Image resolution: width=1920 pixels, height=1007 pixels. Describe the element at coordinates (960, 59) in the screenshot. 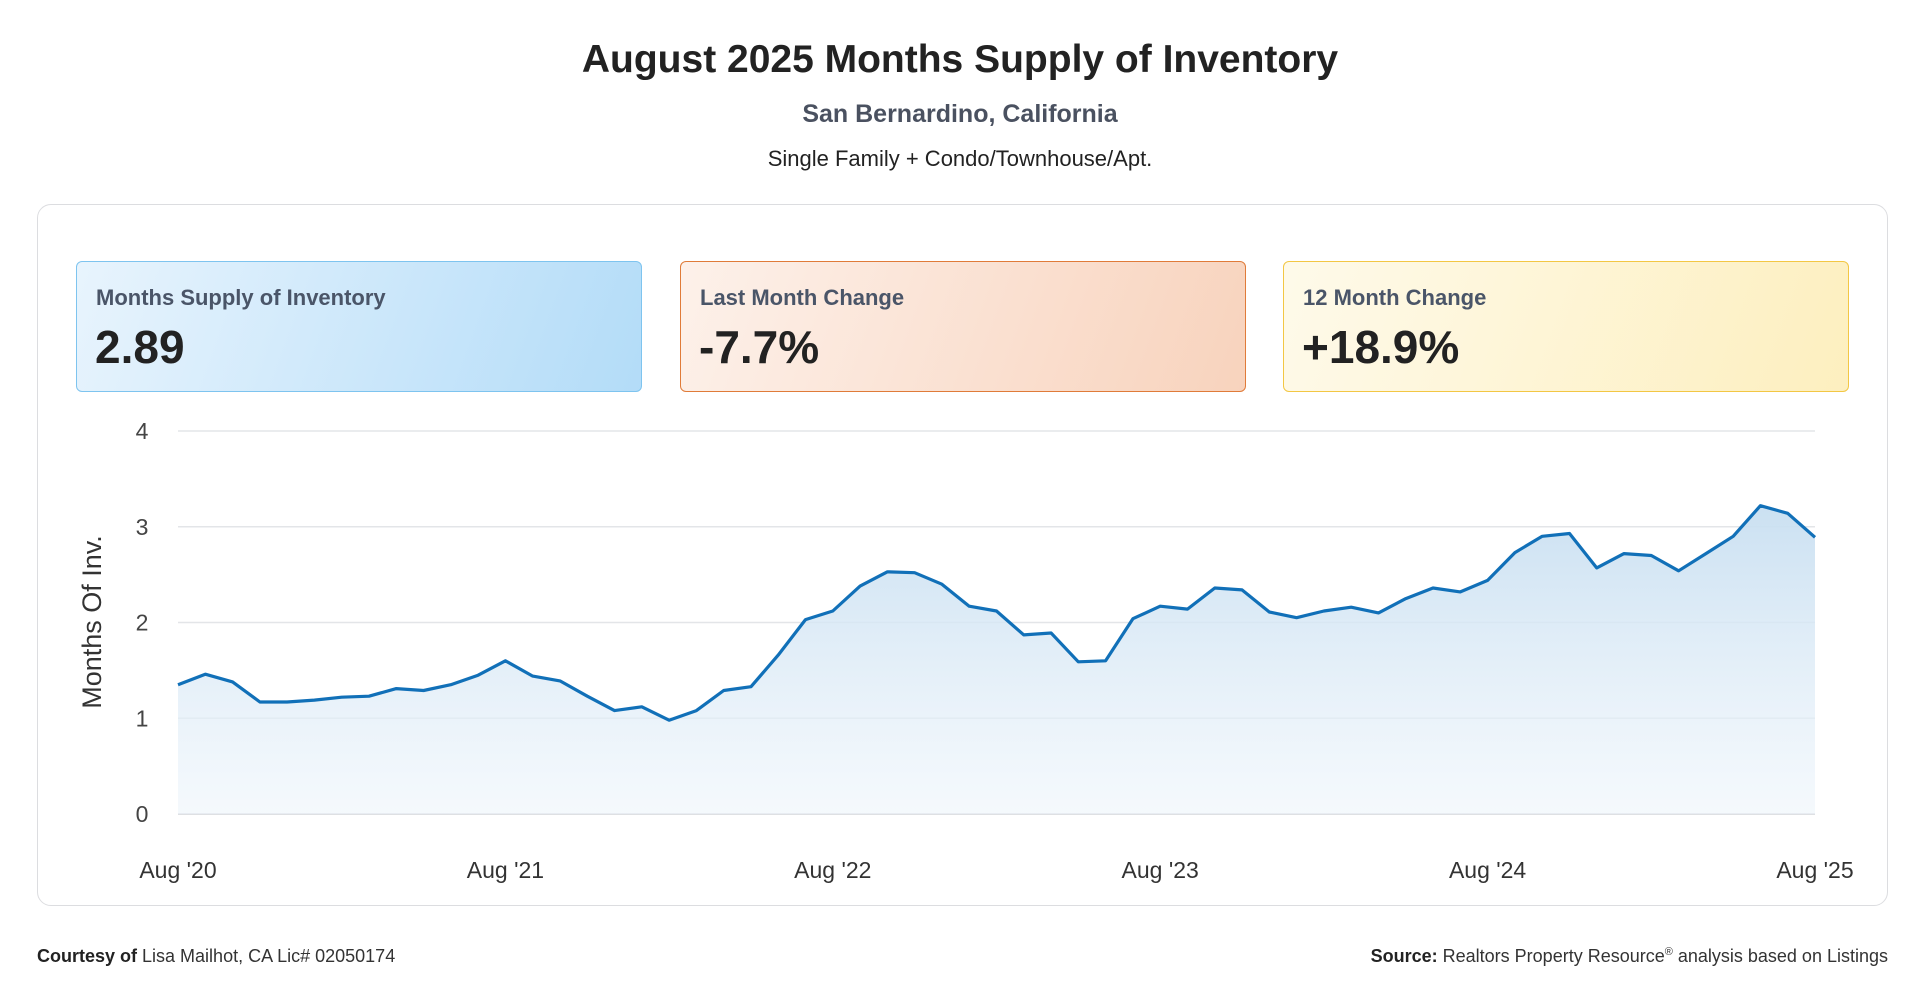

I see `chart-title: August 2025 Months Supply of Inventory` at that location.